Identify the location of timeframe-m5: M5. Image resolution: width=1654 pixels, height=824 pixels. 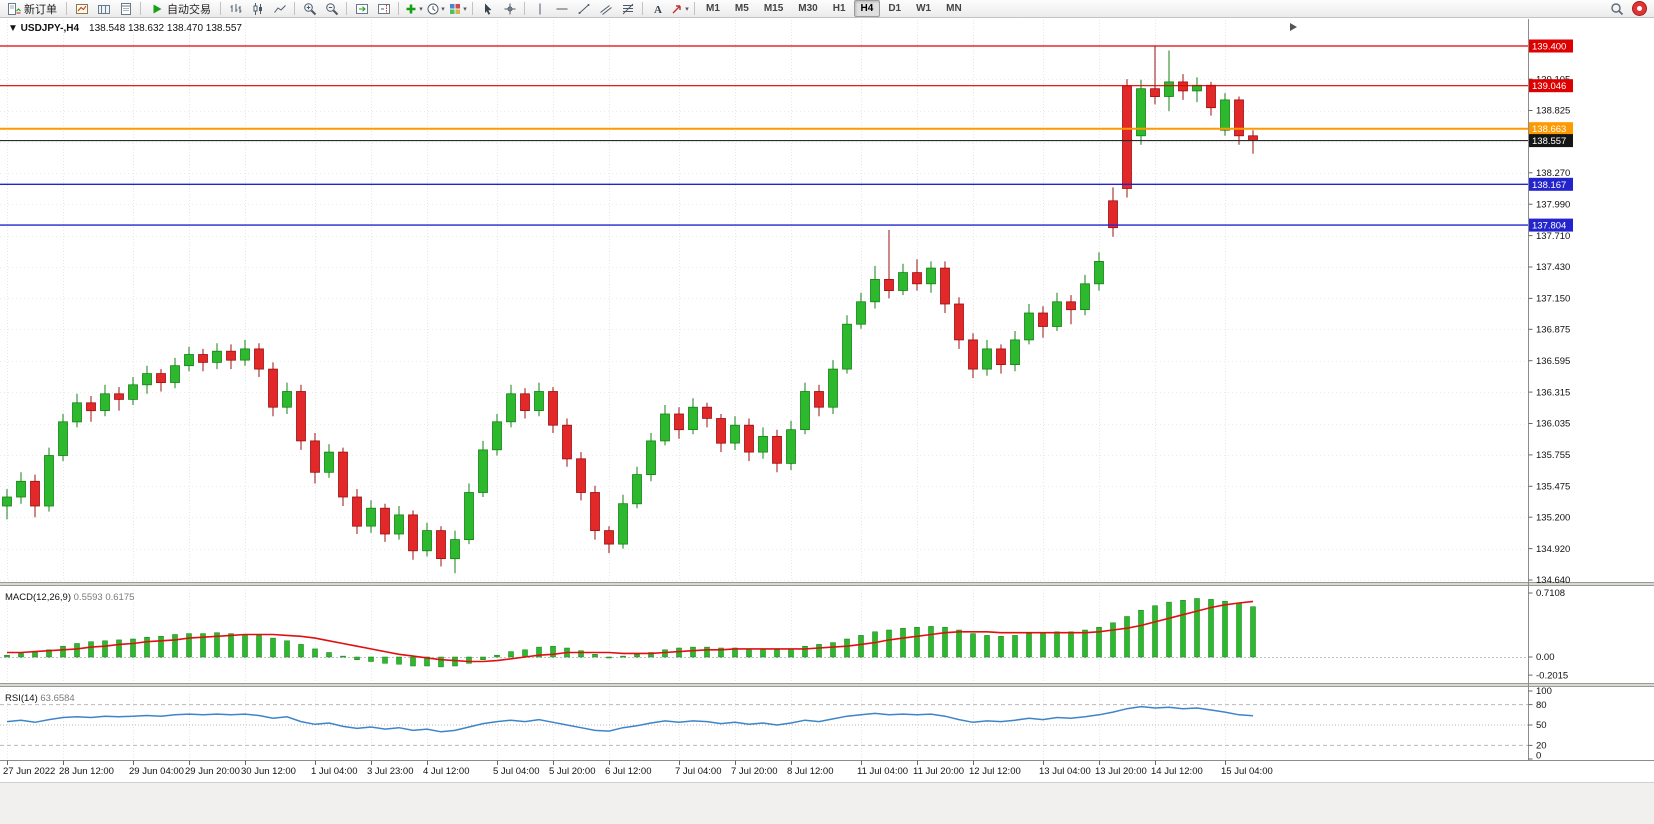
(741, 8).